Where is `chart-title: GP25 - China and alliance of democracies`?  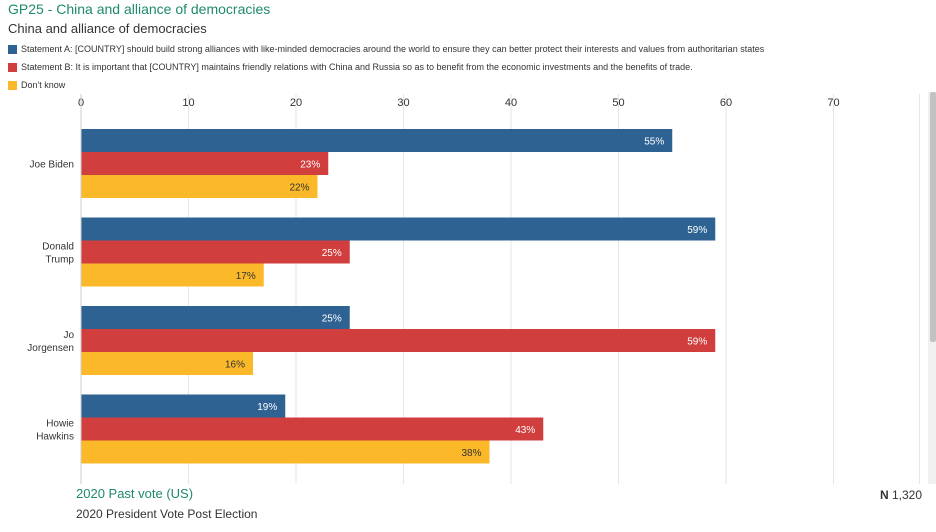
chart-title: GP25 - China and alliance of democracies is located at coordinates (139, 9).